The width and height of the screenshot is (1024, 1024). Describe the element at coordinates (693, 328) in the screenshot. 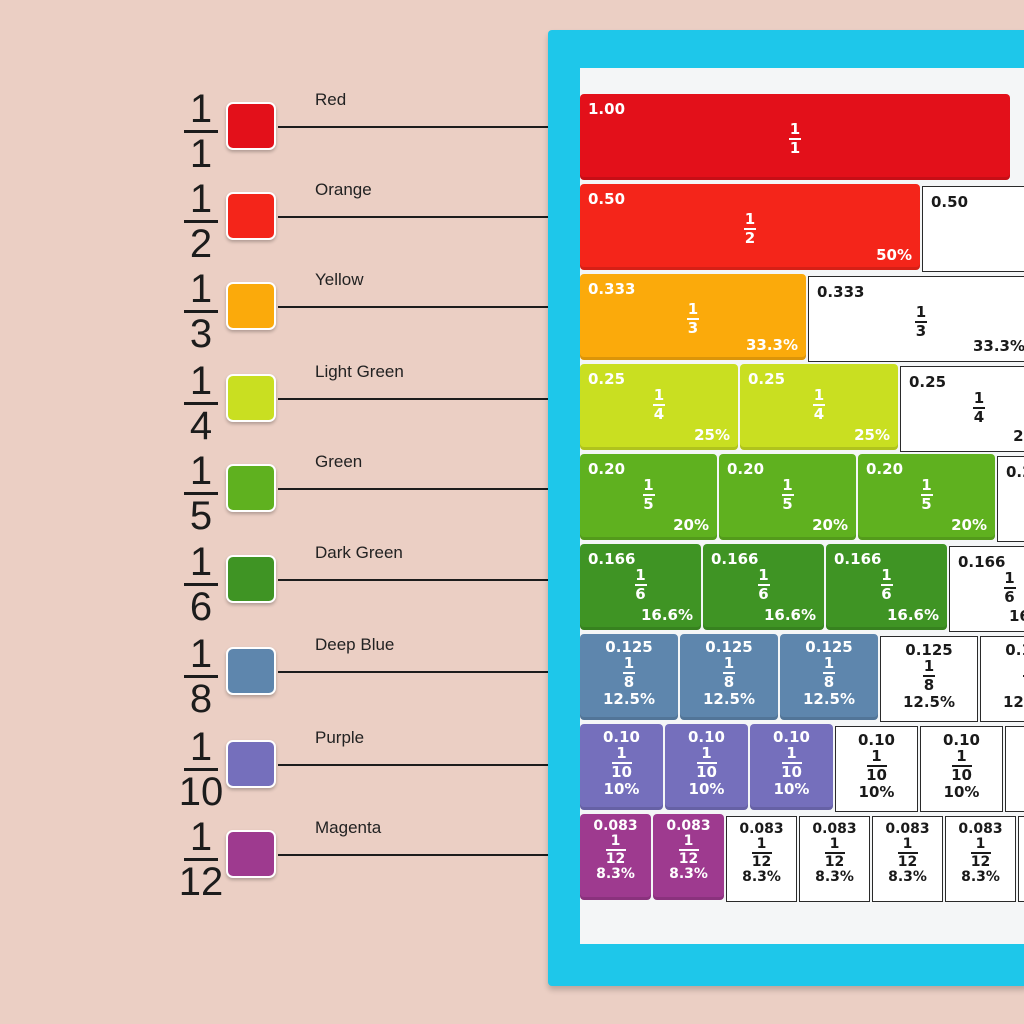

I see `tile-denominator: 3` at that location.